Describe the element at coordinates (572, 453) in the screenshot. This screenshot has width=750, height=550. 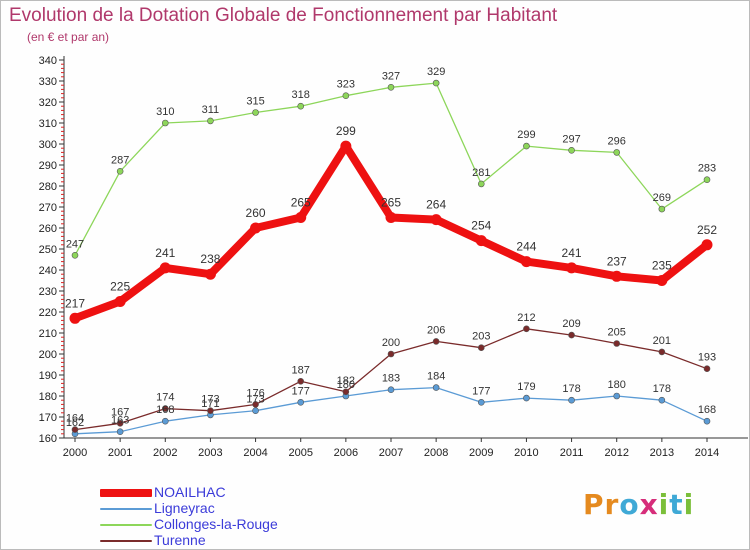
I see `x-tick-label: 2011` at that location.